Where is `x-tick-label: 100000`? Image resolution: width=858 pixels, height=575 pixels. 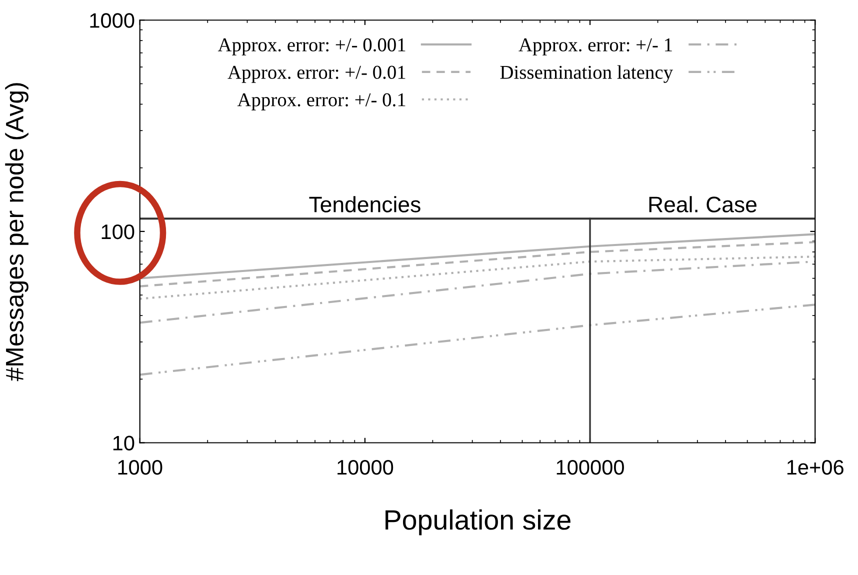
x-tick-label: 100000 is located at coordinates (590, 467).